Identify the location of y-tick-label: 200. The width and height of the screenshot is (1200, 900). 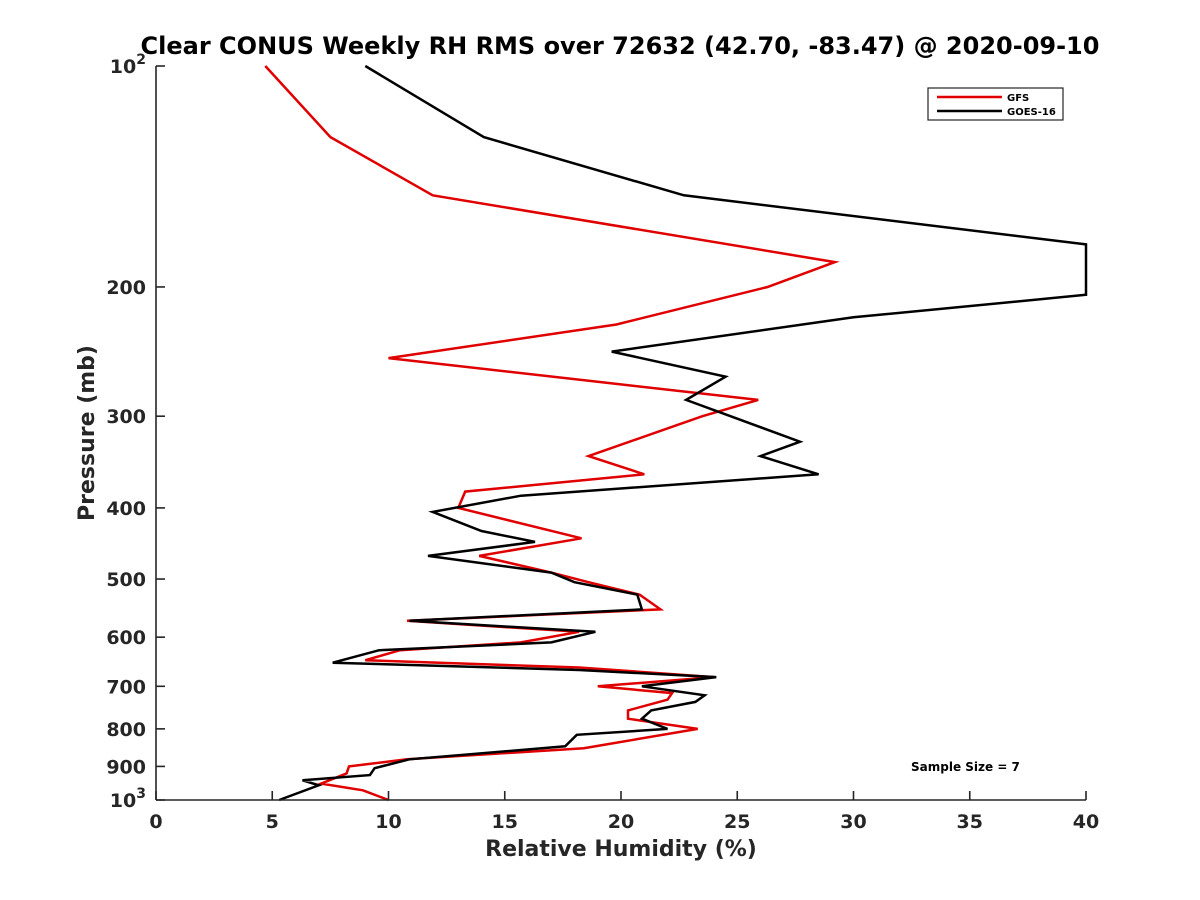
(126, 288).